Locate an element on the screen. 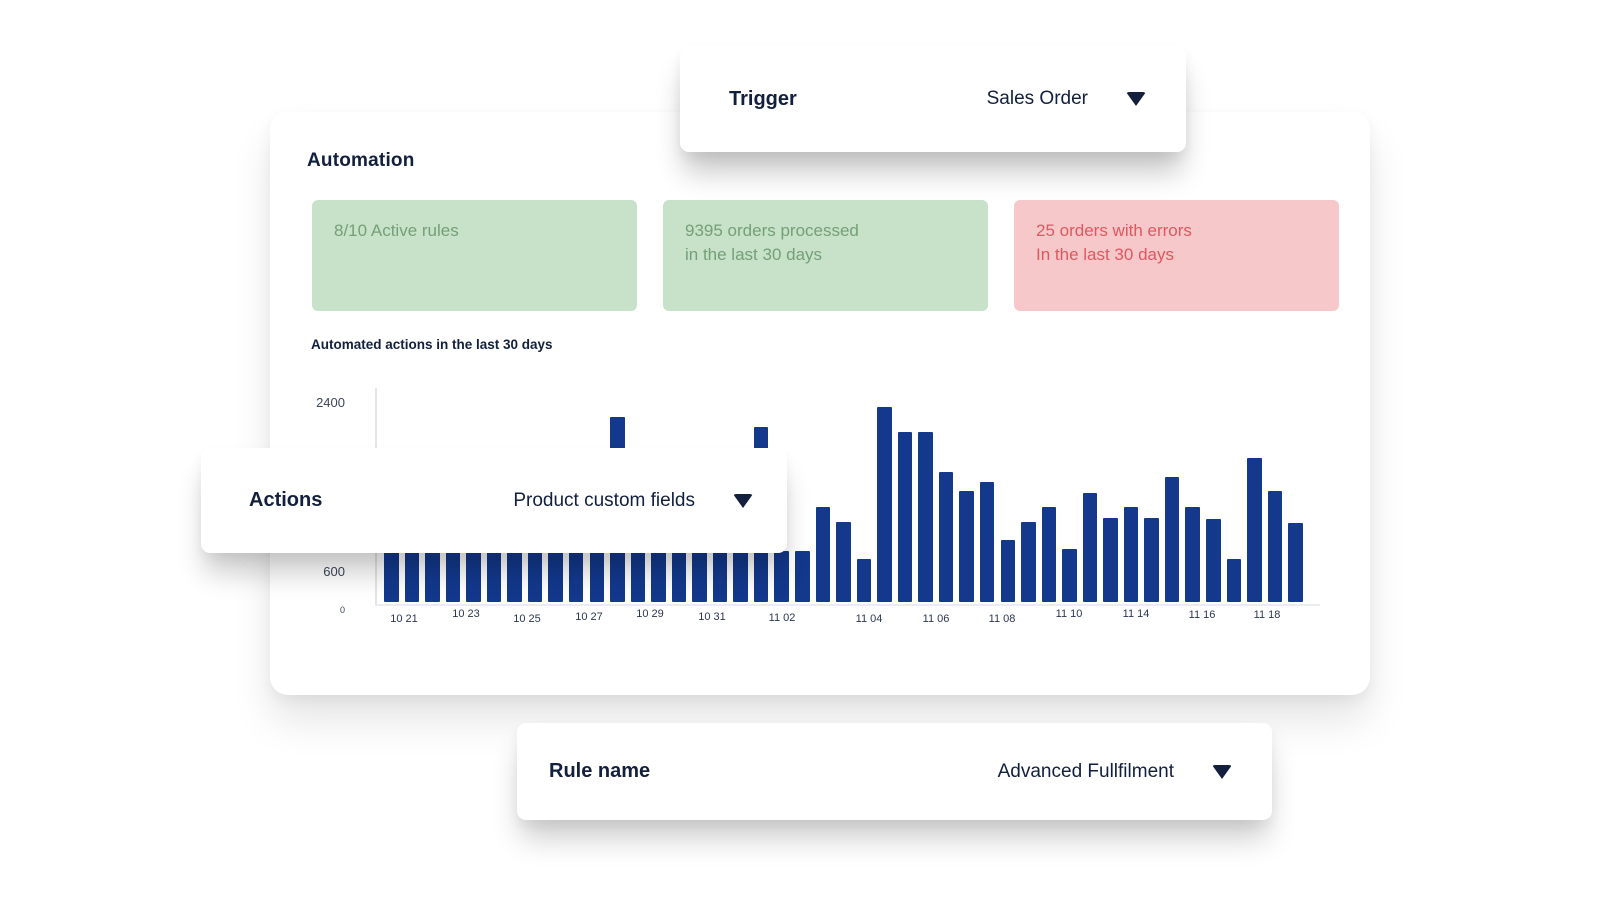  stat-line1: 25 orders with errors is located at coordinates (1114, 230).